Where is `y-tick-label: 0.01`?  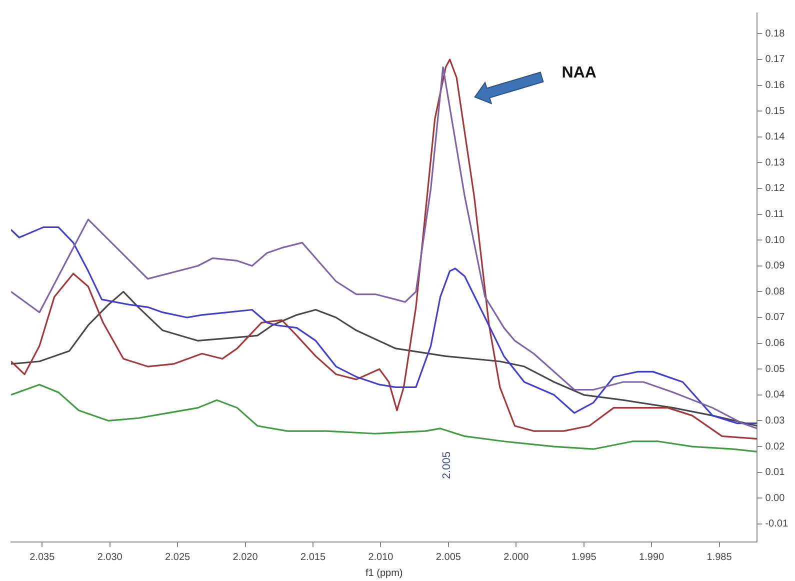 y-tick-label: 0.01 is located at coordinates (775, 472).